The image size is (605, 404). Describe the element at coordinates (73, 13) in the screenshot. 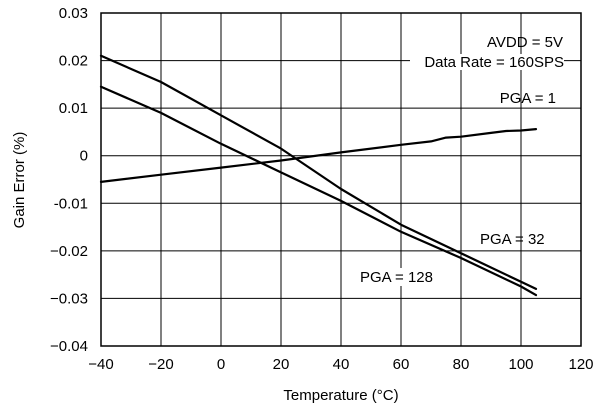

I see `y-tick-label: 0.03` at that location.